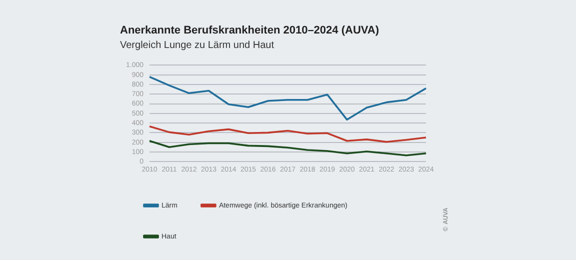 The image size is (576, 260). What do you see at coordinates (250, 30) in the screenshot?
I see `chart-title: Anerkannte Berufskrankheiten 2010–2024 (AUVA)` at bounding box center [250, 30].